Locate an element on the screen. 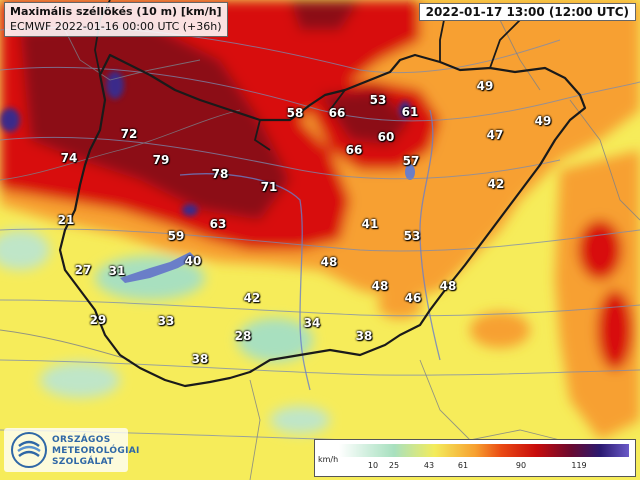 The height and width of the screenshot is (480, 640). logo-line: SZOLGÁLAT is located at coordinates (83, 462).